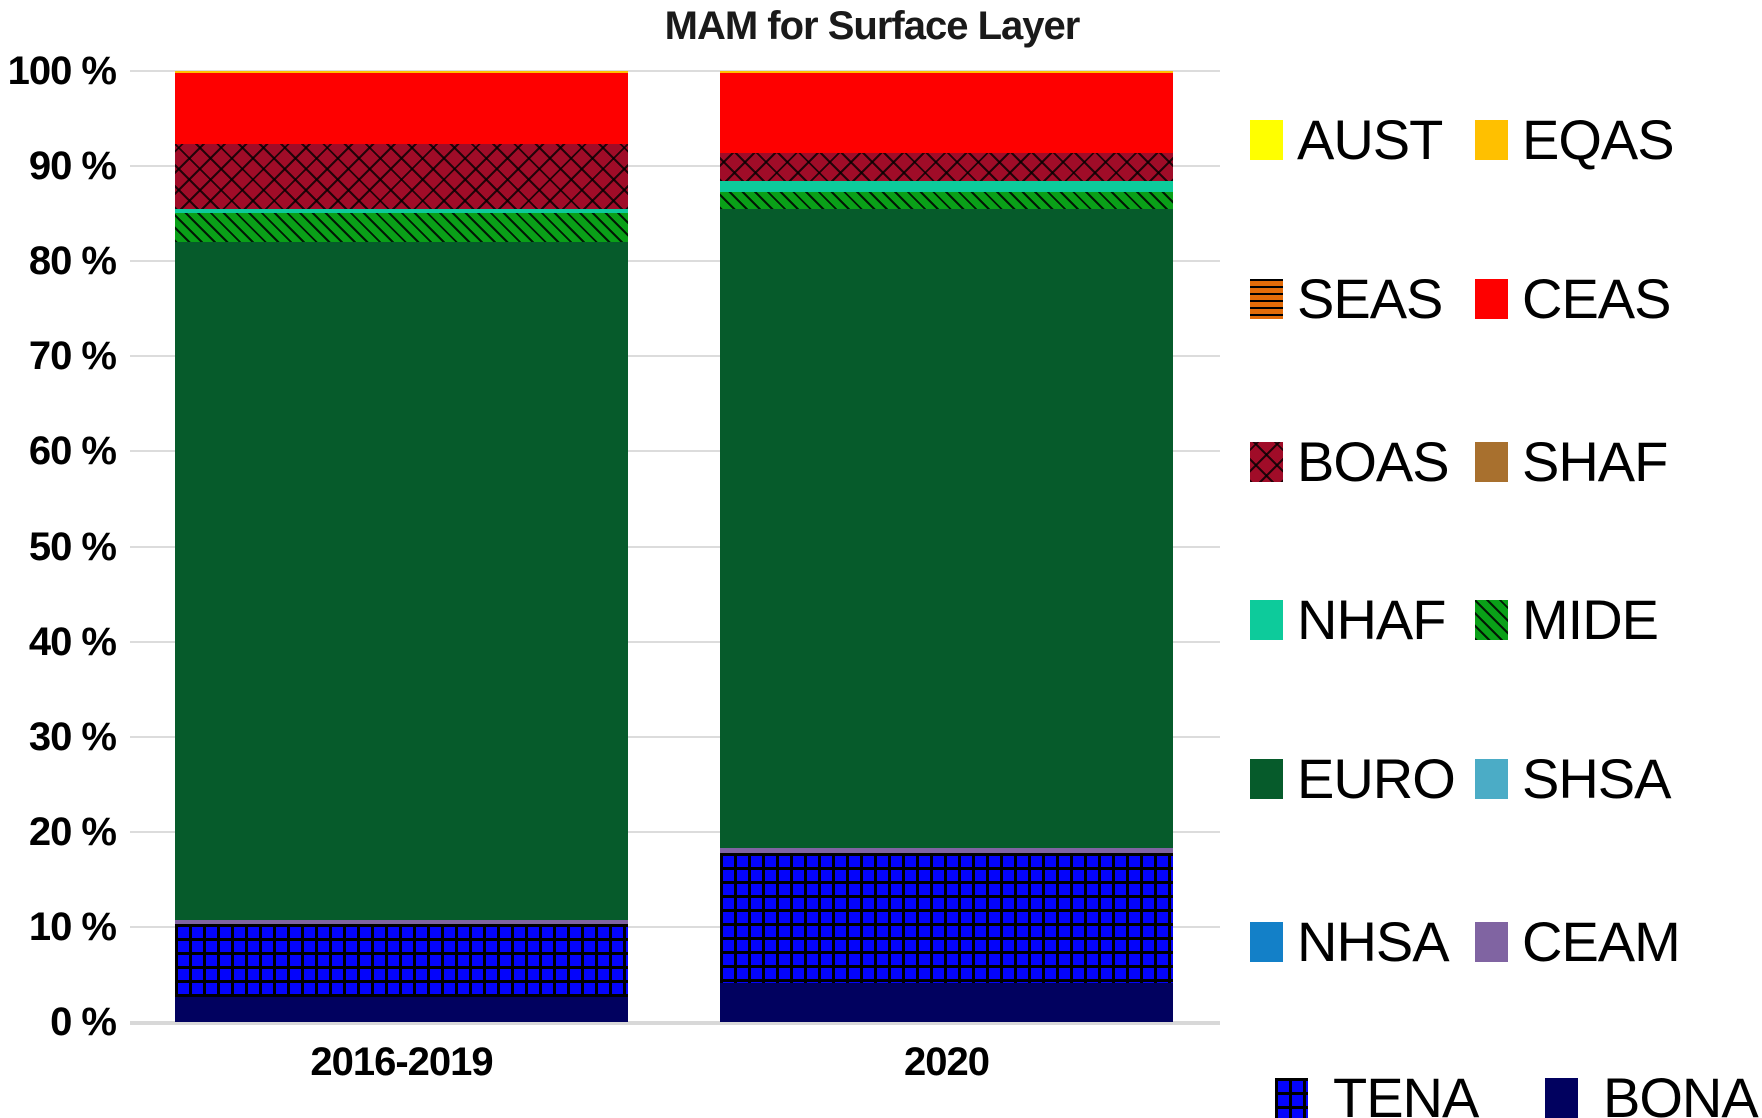 The image size is (1762, 1118). I want to click on y-axis-tick-label: 100 %, so click(62, 71).